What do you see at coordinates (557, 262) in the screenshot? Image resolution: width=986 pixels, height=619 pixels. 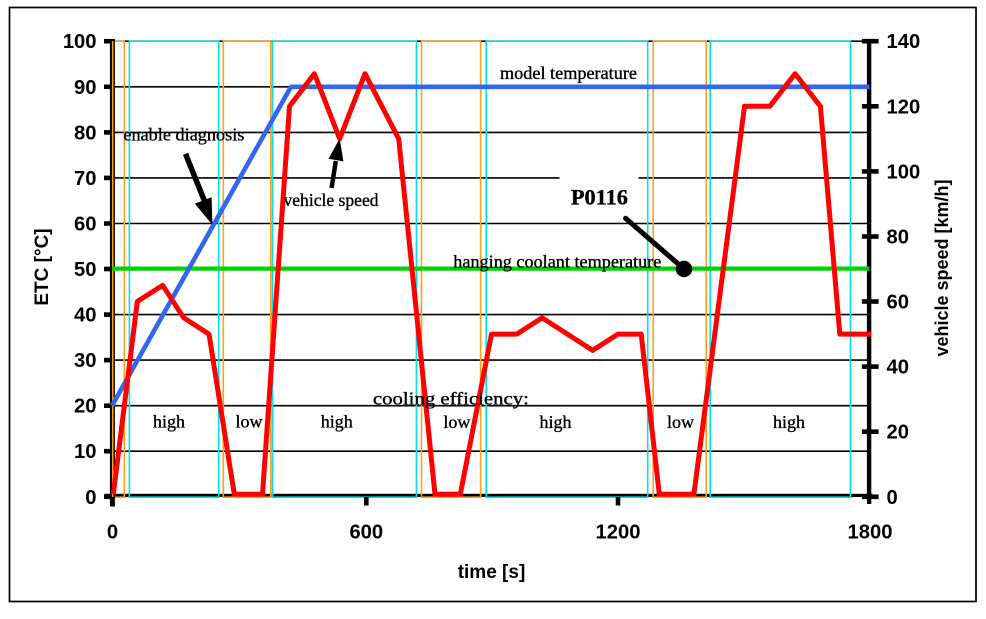 I see `svg-text: hanging coolant temperature` at bounding box center [557, 262].